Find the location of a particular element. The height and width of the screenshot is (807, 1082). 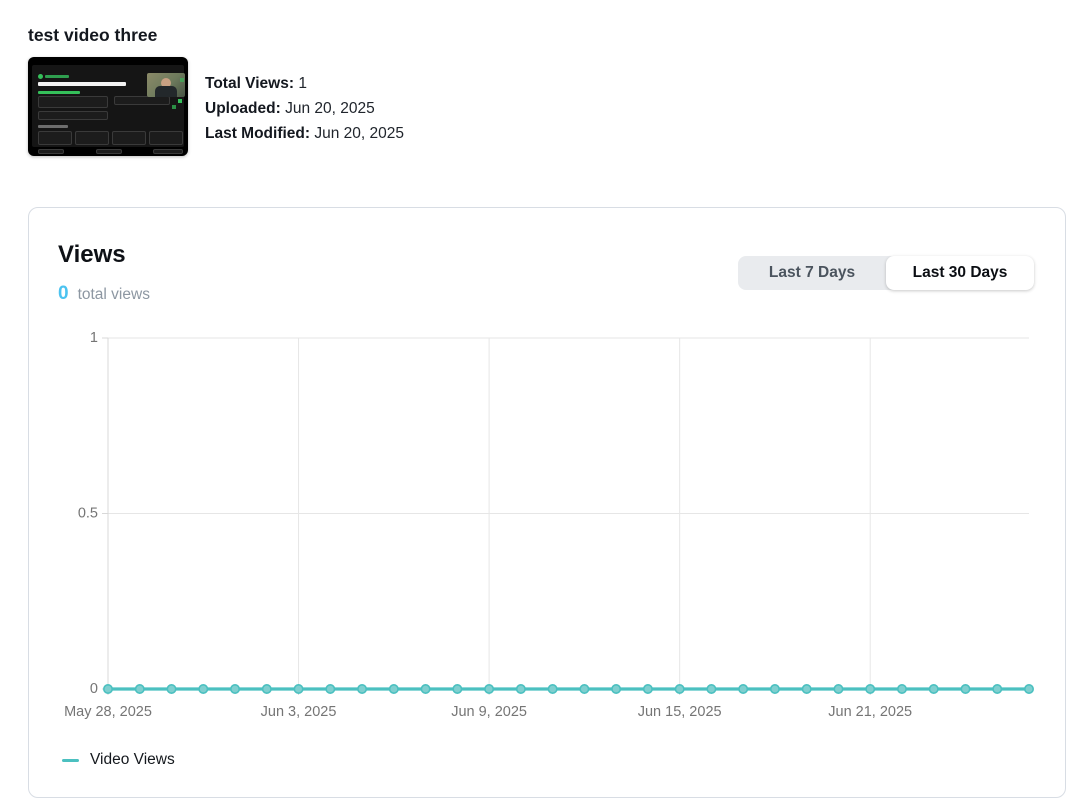

thumbnail-logo-icon is located at coordinates (40, 76).